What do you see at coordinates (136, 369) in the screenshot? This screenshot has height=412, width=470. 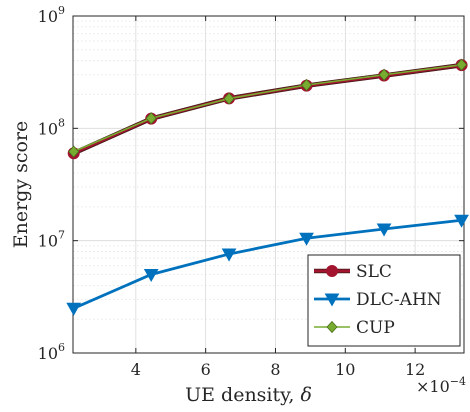 I see `x-tick-label: 4` at bounding box center [136, 369].